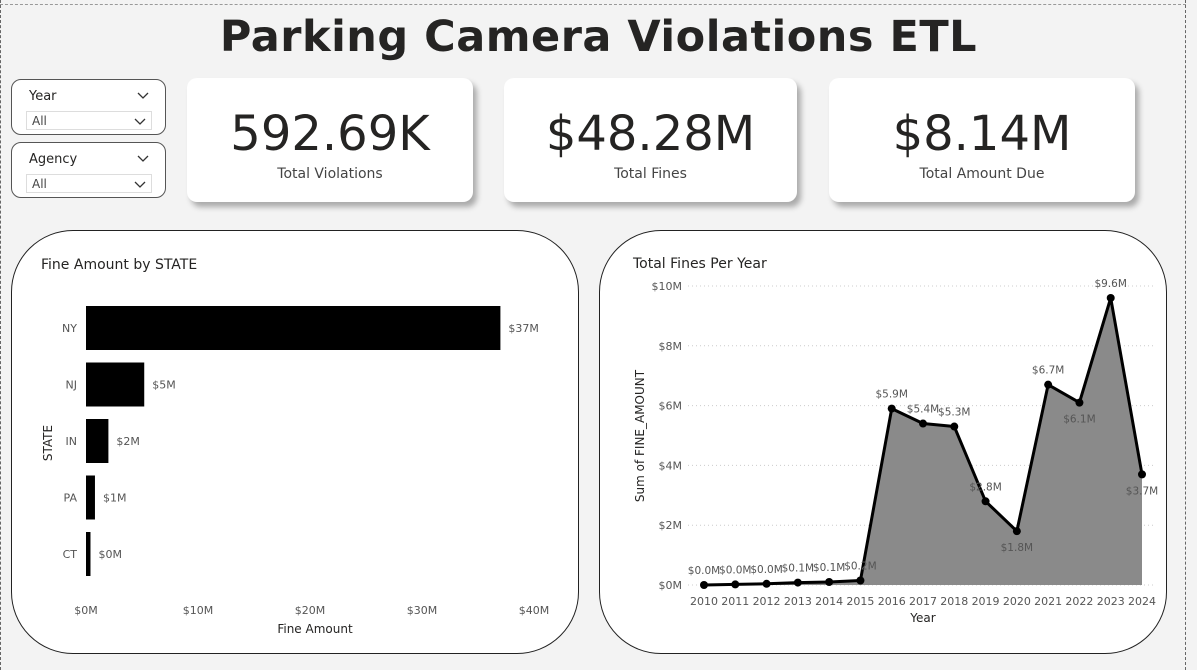  What do you see at coordinates (1079, 420) in the screenshot?
I see `data-label: $6.1M` at bounding box center [1079, 420].